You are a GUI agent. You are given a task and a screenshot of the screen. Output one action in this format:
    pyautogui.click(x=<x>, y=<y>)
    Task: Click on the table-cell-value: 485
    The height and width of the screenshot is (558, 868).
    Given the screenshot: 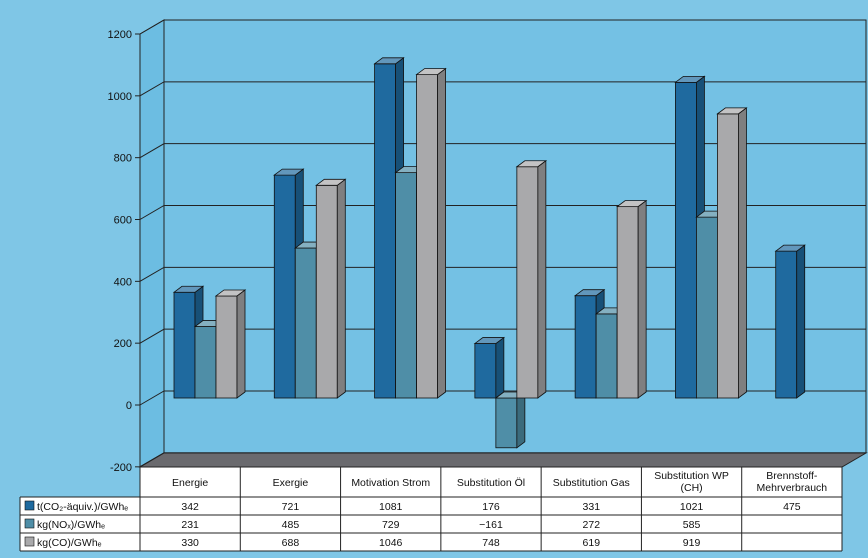 What is the action you would take?
    pyautogui.click(x=291, y=525)
    